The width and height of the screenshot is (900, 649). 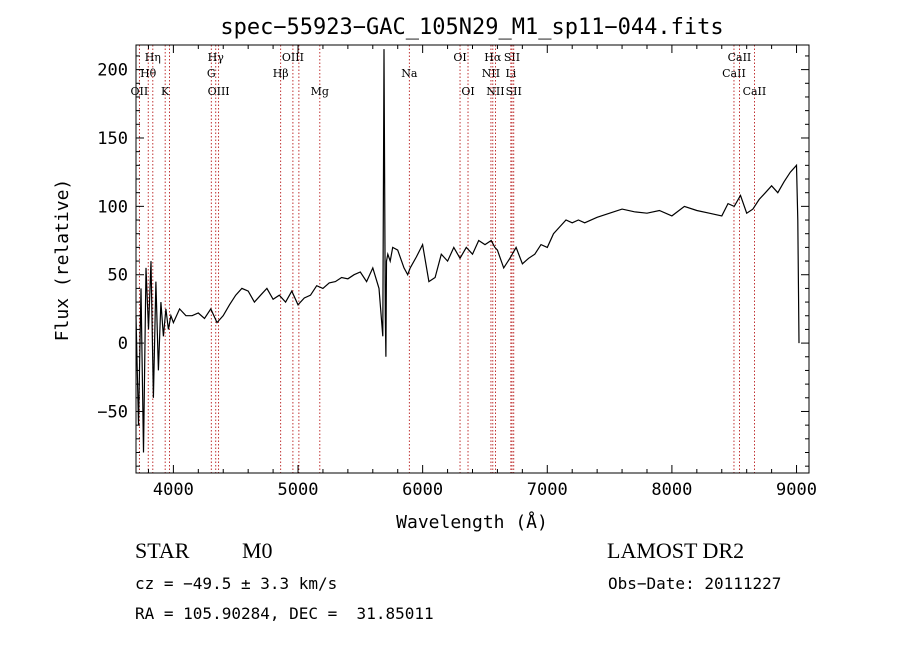 What do you see at coordinates (284, 613) in the screenshot?
I see `coordinates: RA = 105.90284, DEC = 31.85011` at bounding box center [284, 613].